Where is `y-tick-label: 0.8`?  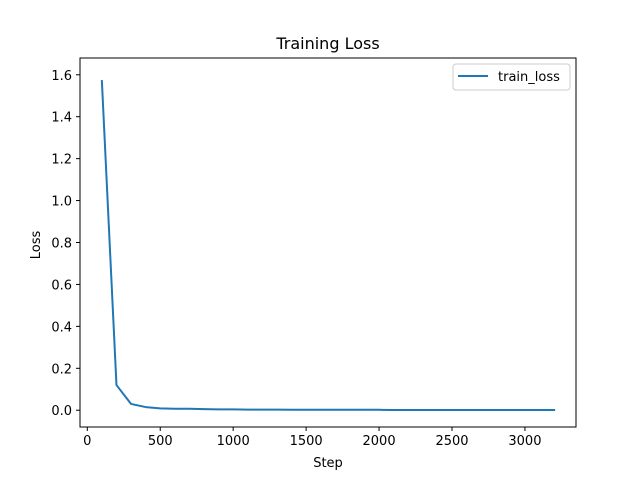 y-tick-label: 0.8 is located at coordinates (61, 244).